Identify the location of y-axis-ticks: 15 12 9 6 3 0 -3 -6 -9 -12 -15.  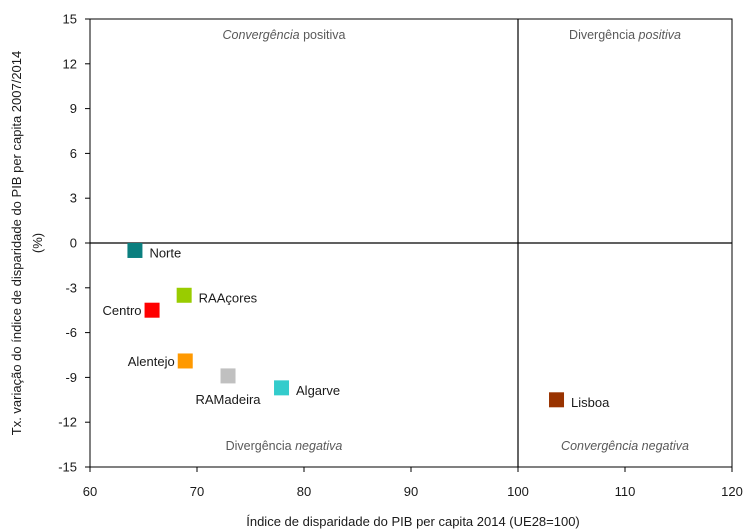
(74, 243).